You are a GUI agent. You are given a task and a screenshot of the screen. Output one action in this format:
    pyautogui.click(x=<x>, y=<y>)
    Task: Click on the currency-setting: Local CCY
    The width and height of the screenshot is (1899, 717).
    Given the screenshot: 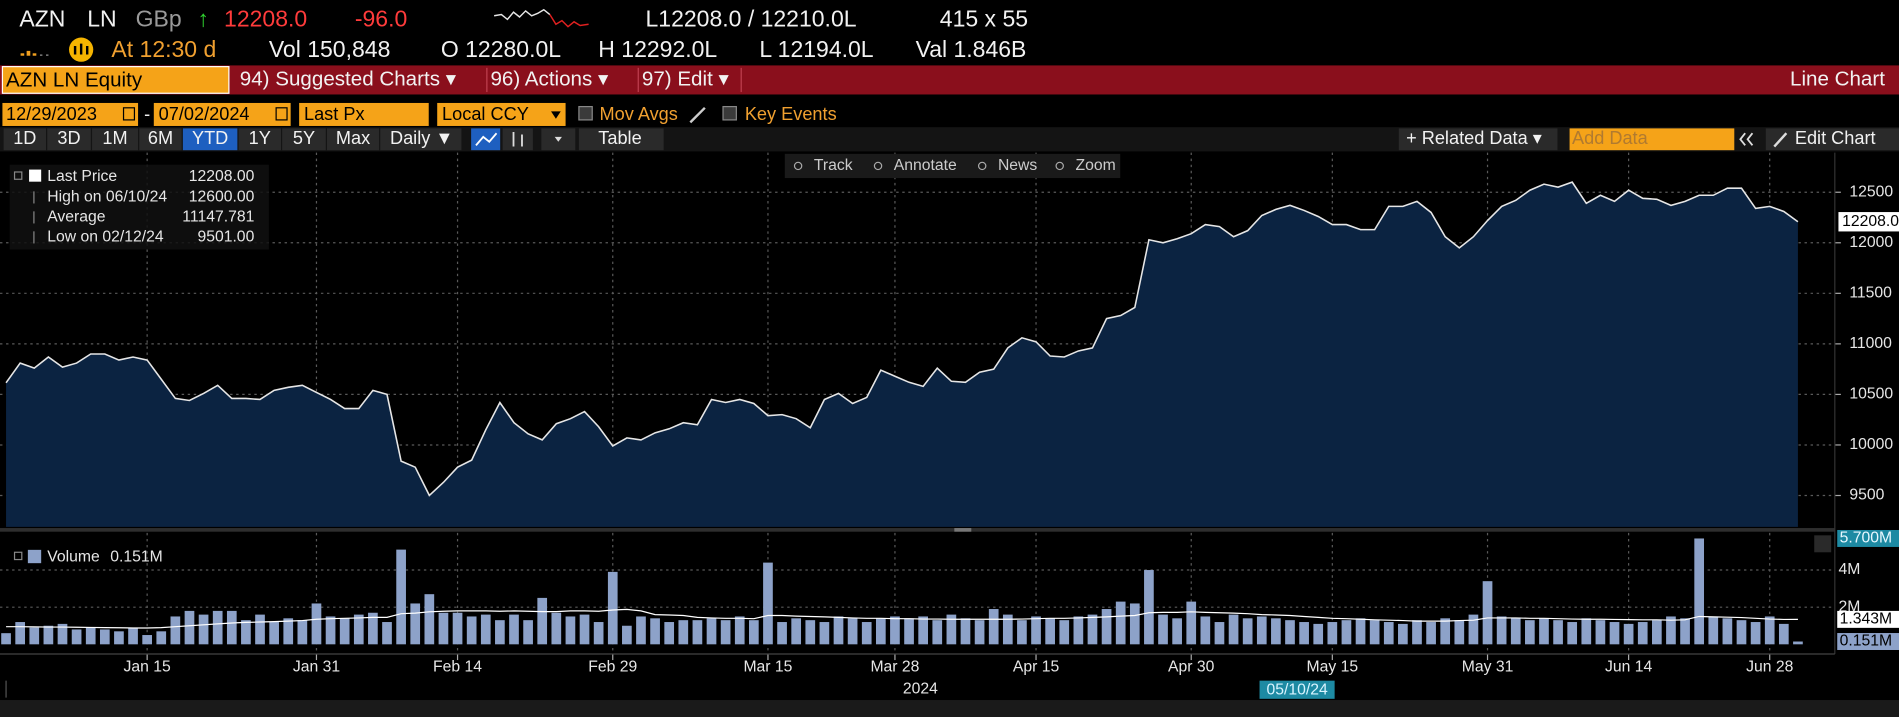 What is the action you would take?
    pyautogui.click(x=485, y=114)
    